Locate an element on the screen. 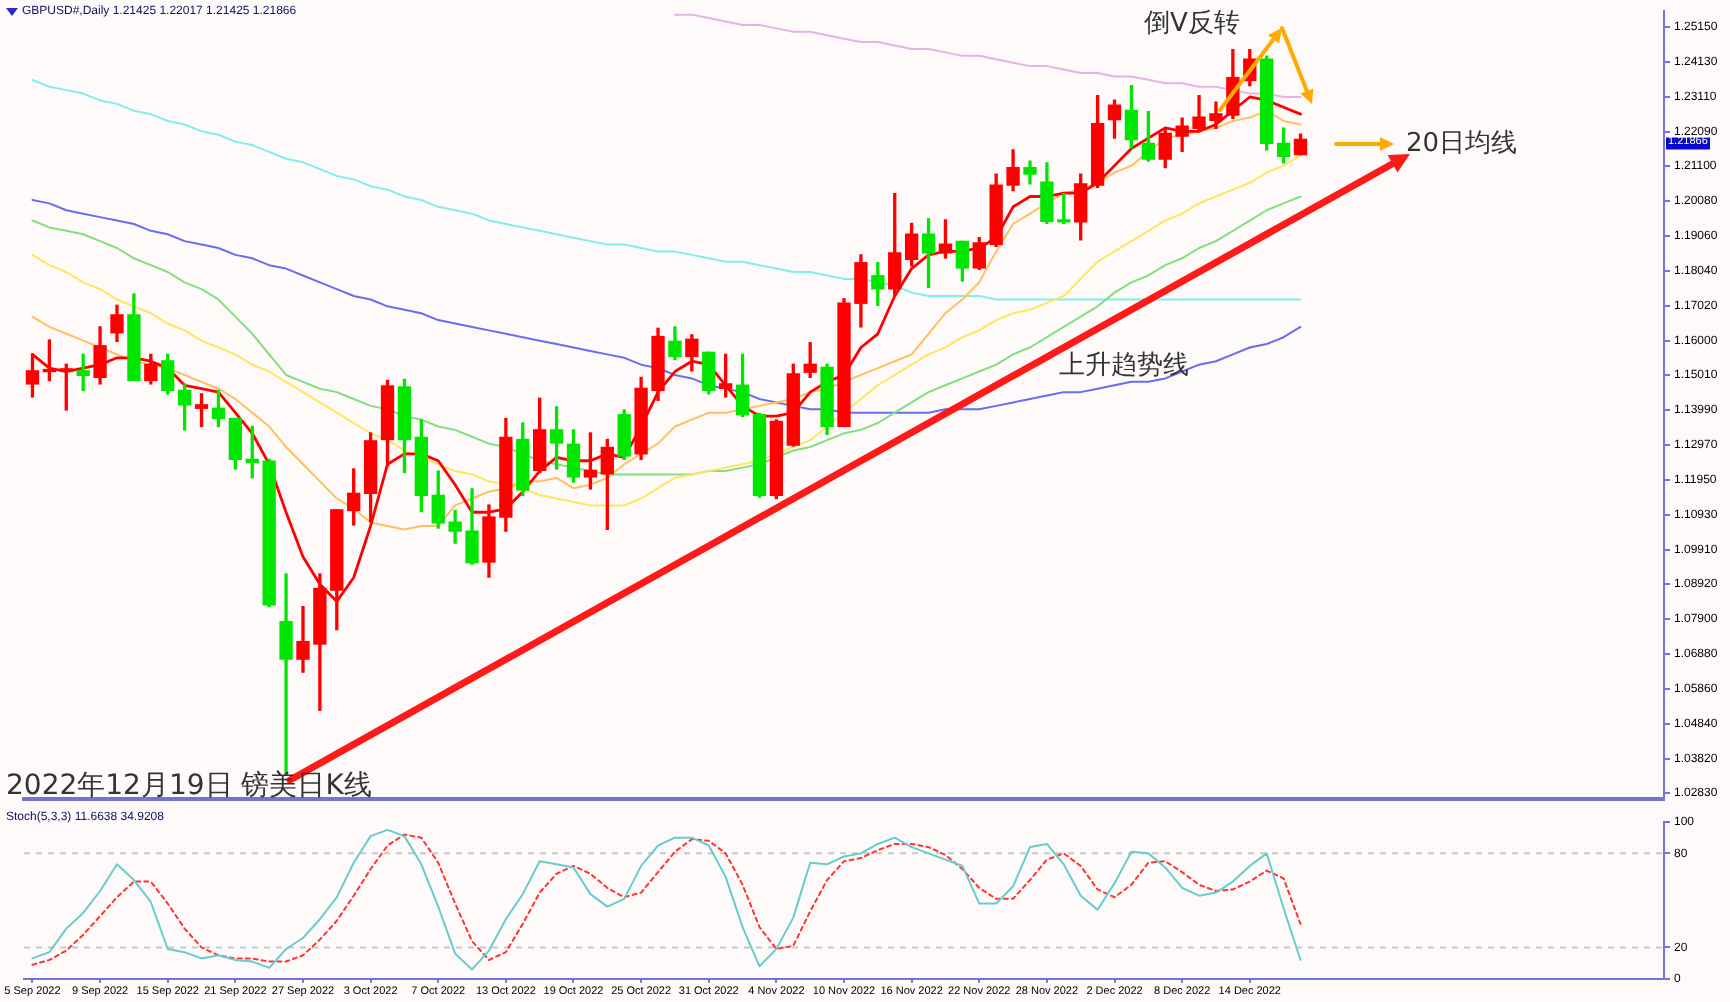 This screenshot has height=1002, width=1730. text: 20日均线 is located at coordinates (1462, 144).